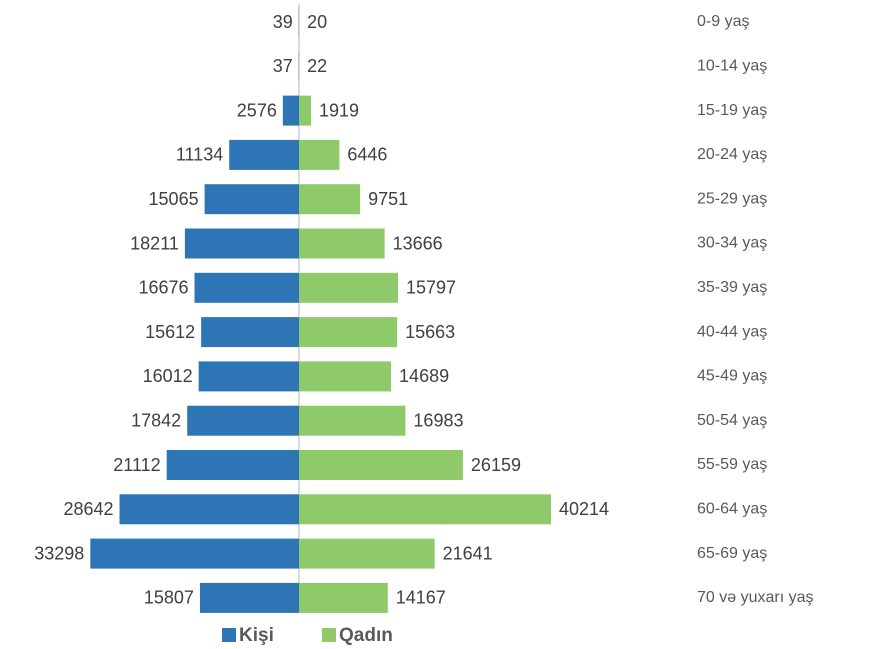 Image resolution: width=883 pixels, height=649 pixels. Describe the element at coordinates (732, 243) in the screenshot. I see `category-label: 30-34 yaş` at that location.